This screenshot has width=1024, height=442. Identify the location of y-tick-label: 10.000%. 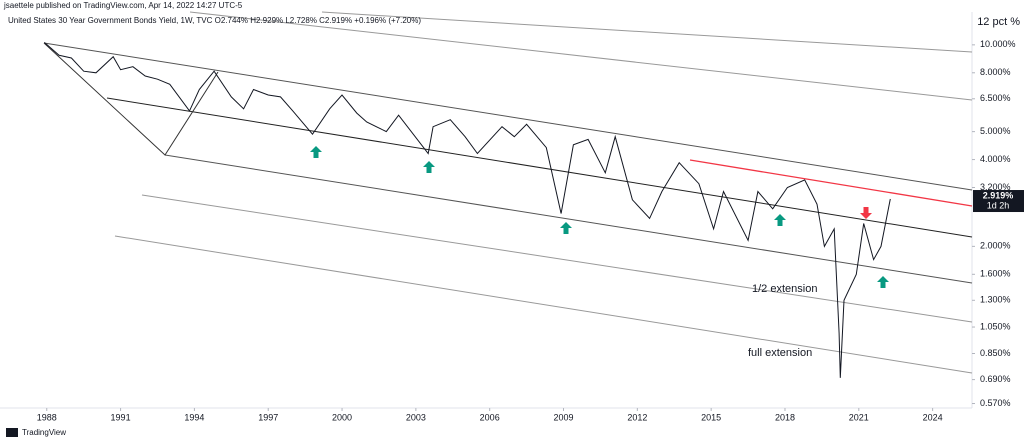
(998, 44).